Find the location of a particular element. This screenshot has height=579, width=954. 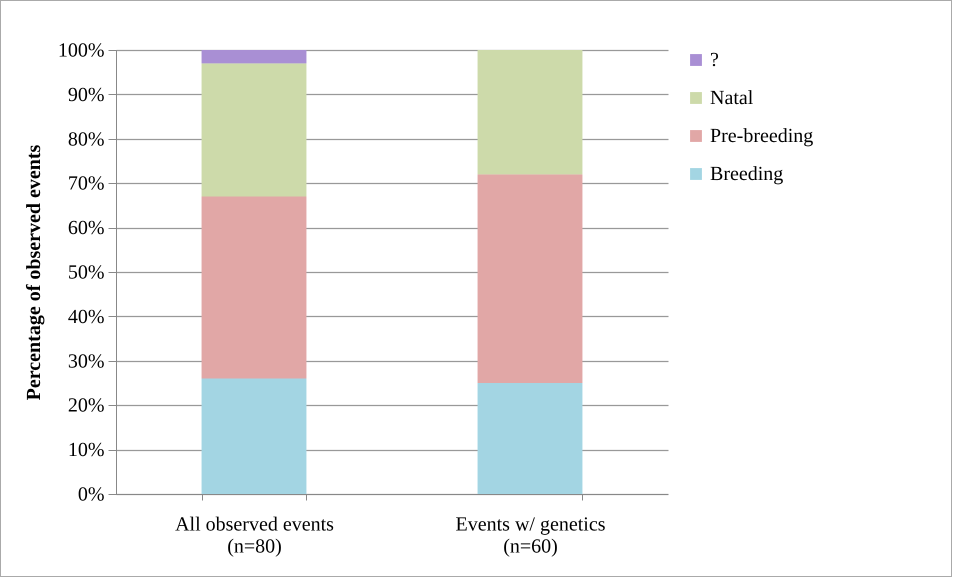

x-tick-label: Events w/ genetics (n=60) is located at coordinates (531, 536).